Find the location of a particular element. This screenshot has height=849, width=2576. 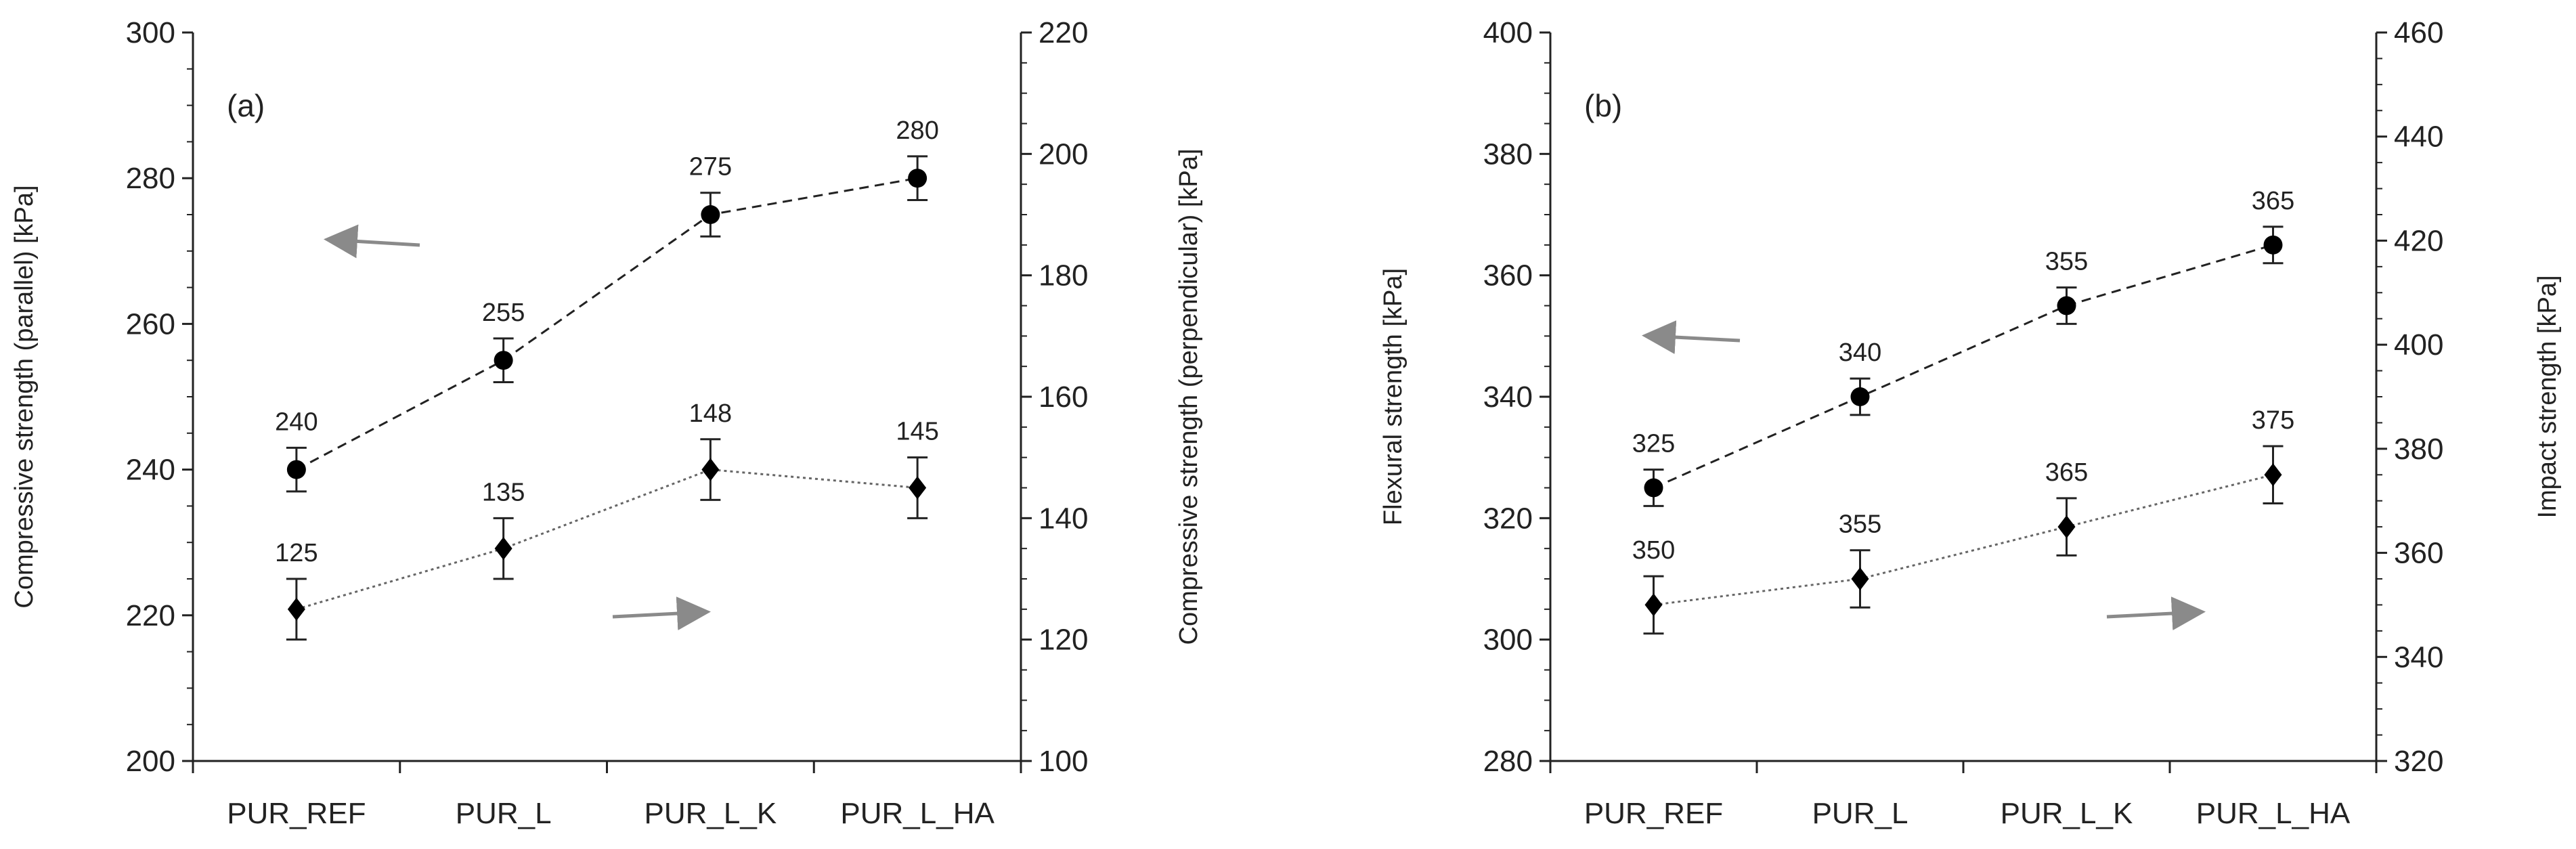

y-right-tick-label: 340 is located at coordinates (2418, 657).